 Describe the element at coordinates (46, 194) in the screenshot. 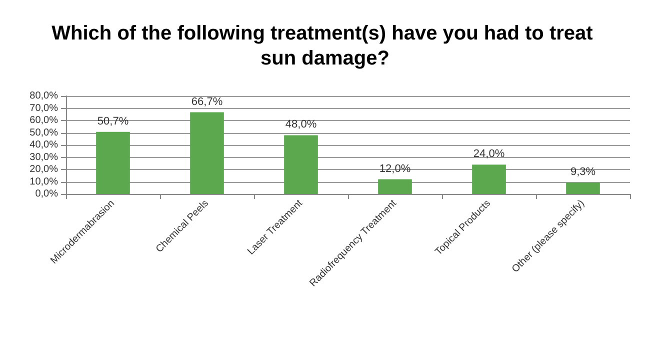

I see `y-tick-label: 0,0%` at that location.